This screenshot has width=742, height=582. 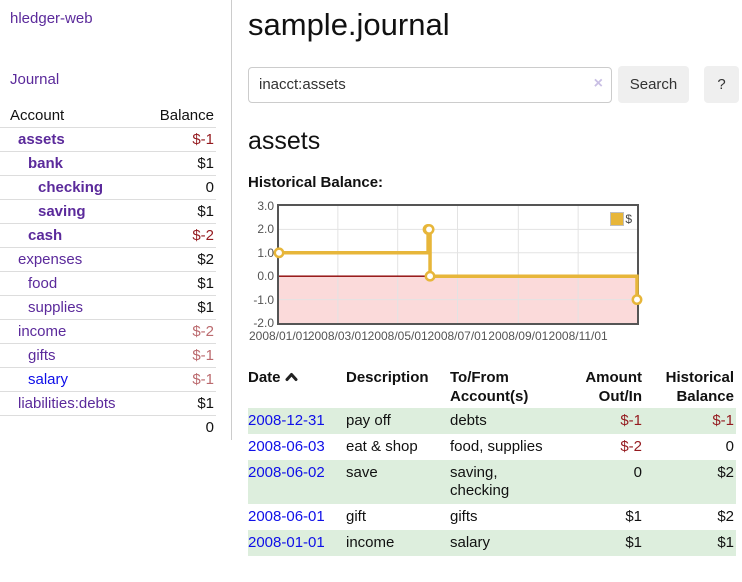 What do you see at coordinates (108, 139) in the screenshot?
I see `account-row: assets $-1` at bounding box center [108, 139].